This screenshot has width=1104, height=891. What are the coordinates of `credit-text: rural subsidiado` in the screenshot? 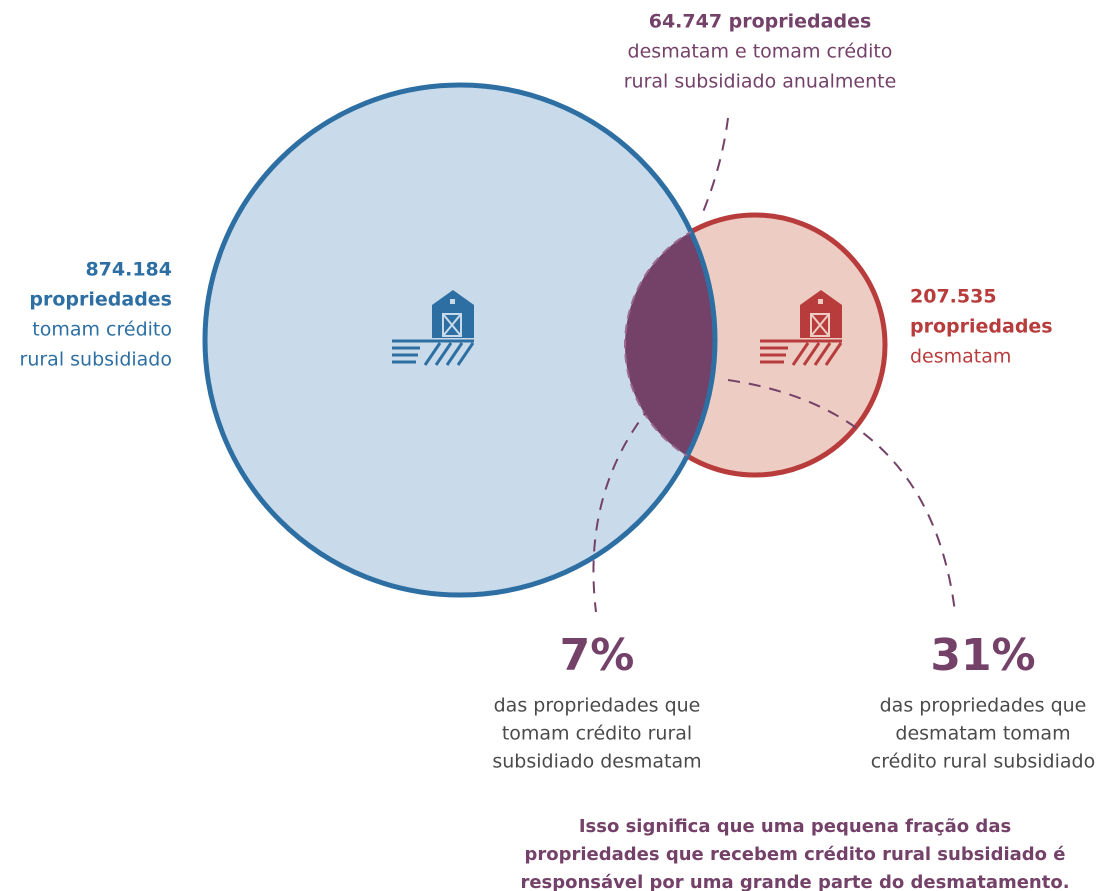 It's located at (96, 360).